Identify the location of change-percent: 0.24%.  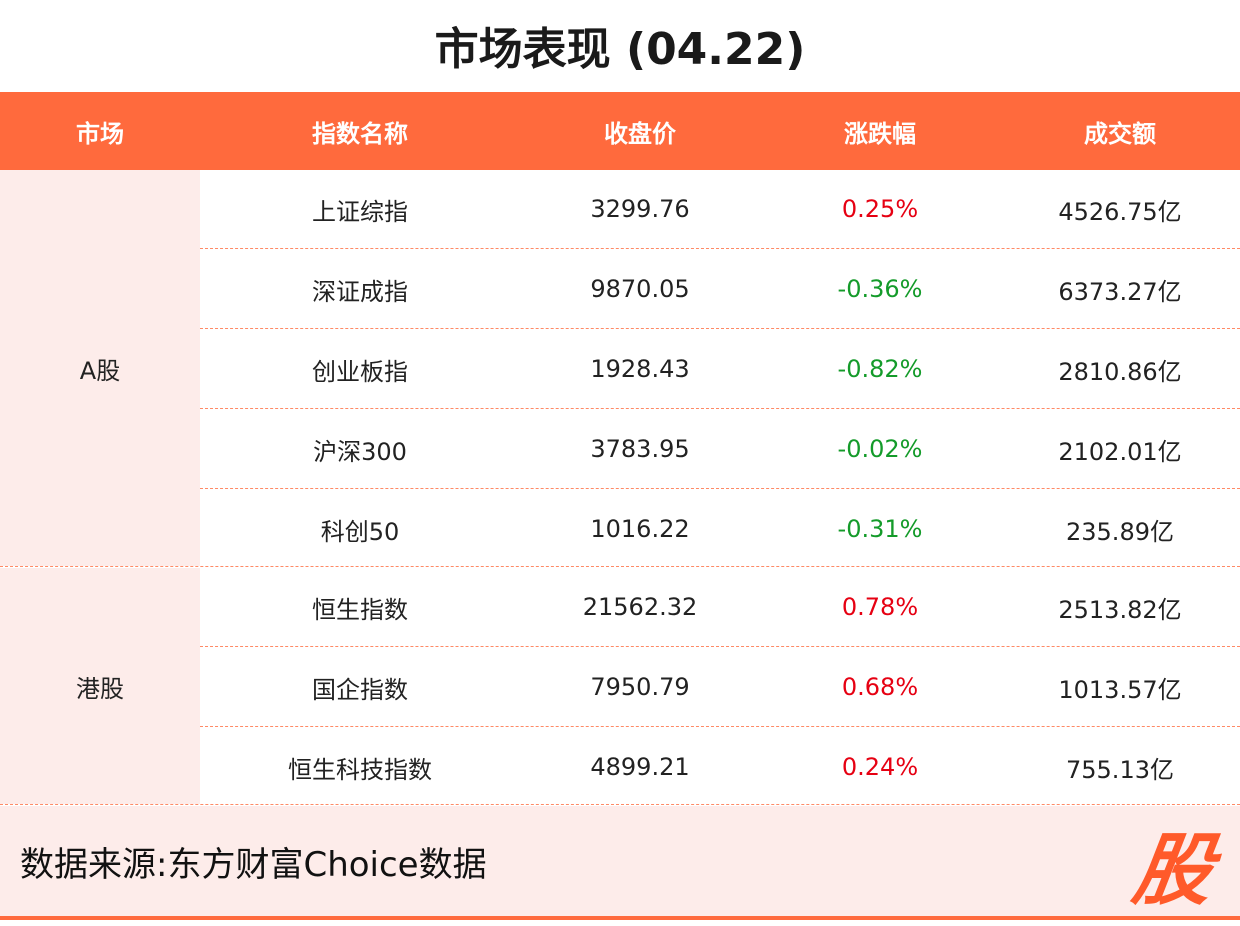
(880, 767).